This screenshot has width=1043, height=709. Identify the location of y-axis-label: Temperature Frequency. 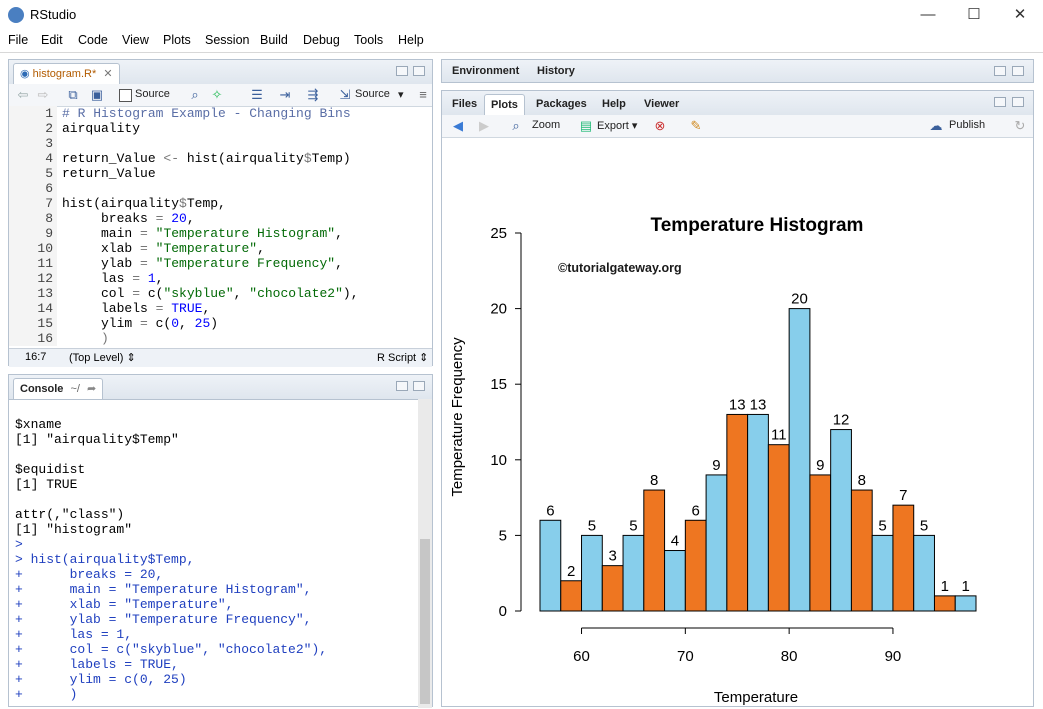
(457, 417).